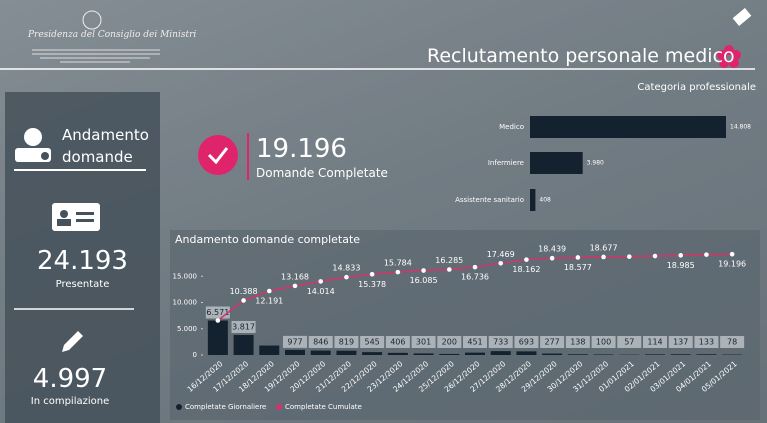 The image size is (767, 423). I want to click on pencil-icon, so click(72, 341).